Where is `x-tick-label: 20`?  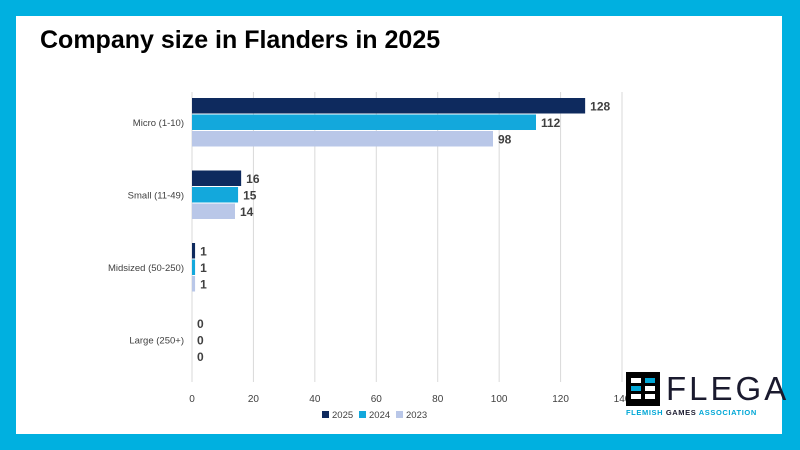
x-tick-label: 20 is located at coordinates (254, 399).